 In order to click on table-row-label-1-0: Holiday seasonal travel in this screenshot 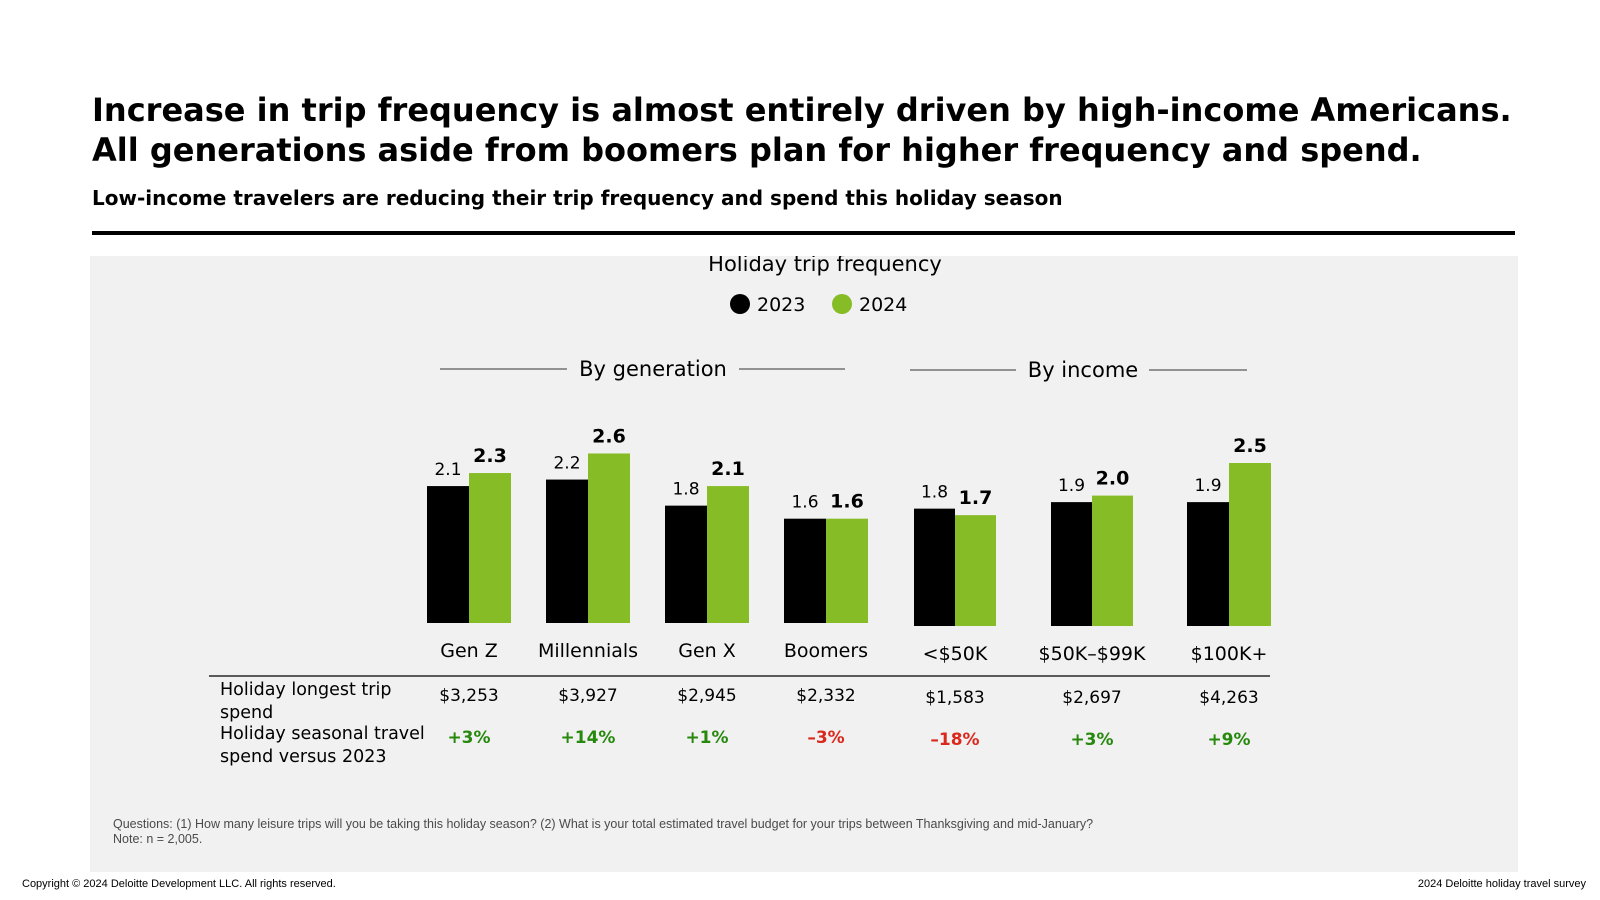, I will do `click(322, 734)`.